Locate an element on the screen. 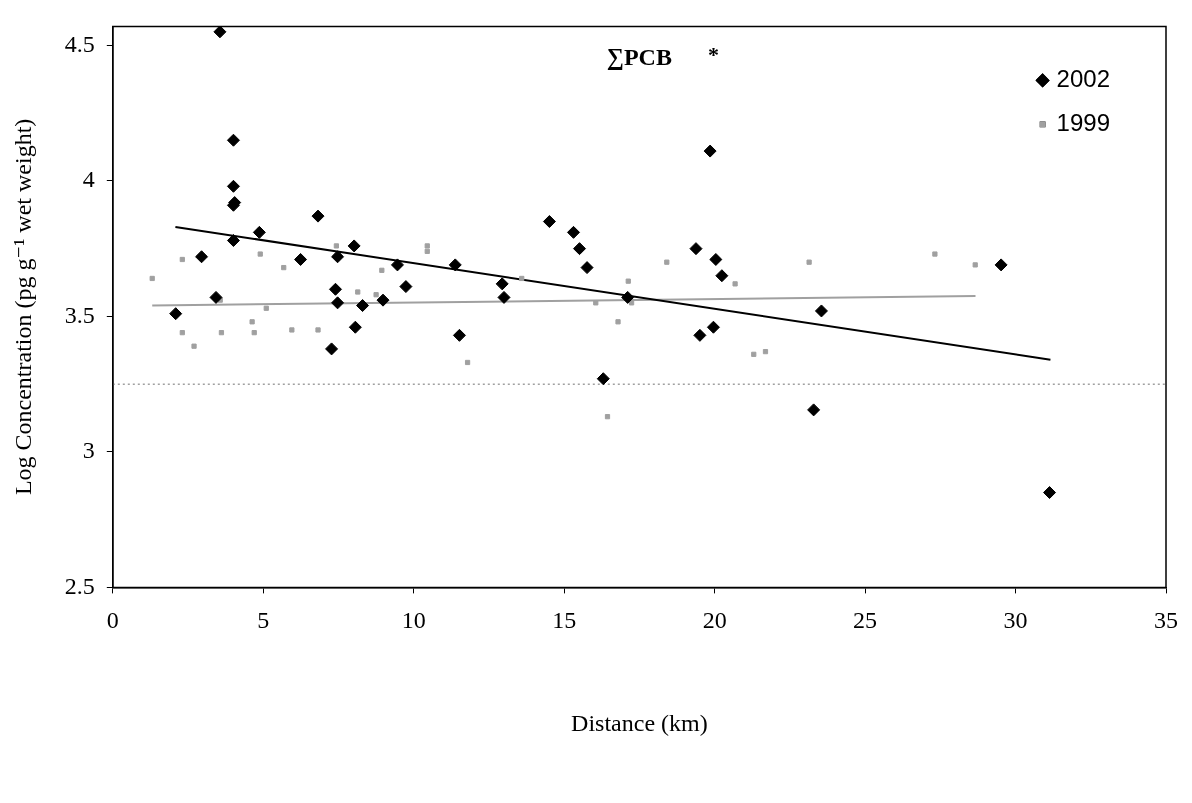 The width and height of the screenshot is (1192, 803). x-tick-label: 15 is located at coordinates (564, 620).